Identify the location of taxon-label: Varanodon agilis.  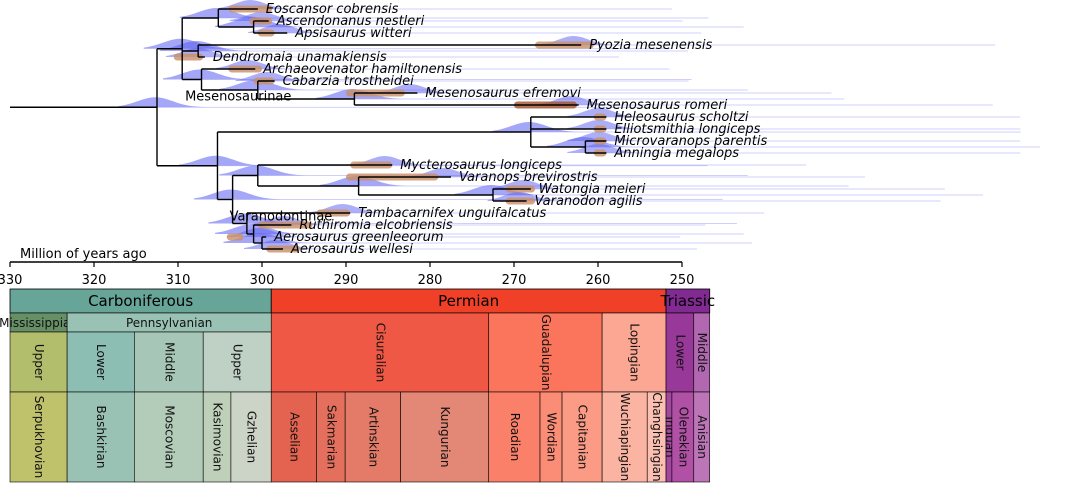
(589, 201).